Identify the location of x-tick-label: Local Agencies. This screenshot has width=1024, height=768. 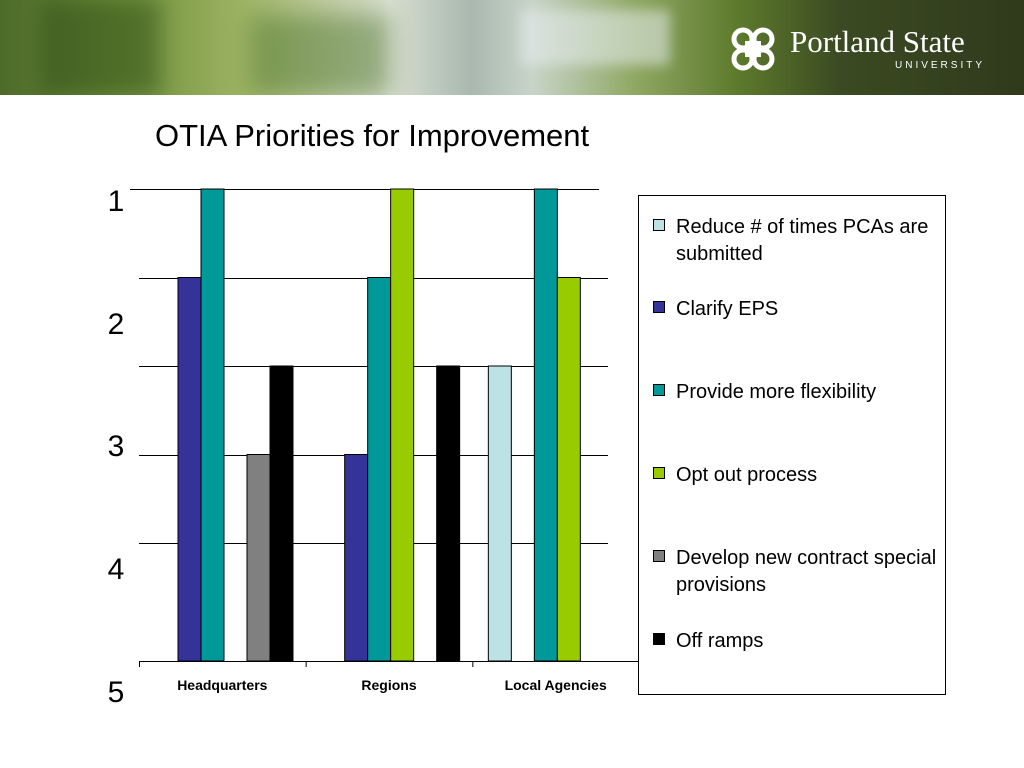
(556, 685).